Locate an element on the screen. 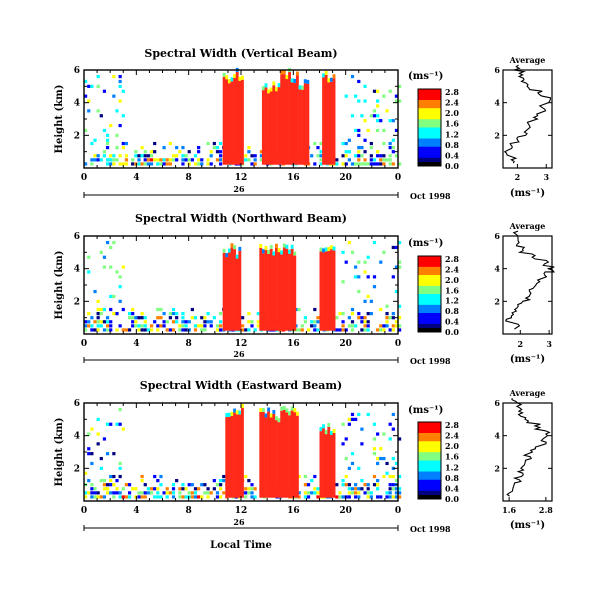 The width and height of the screenshot is (611, 598). y-tick-label: 6 is located at coordinates (77, 404).